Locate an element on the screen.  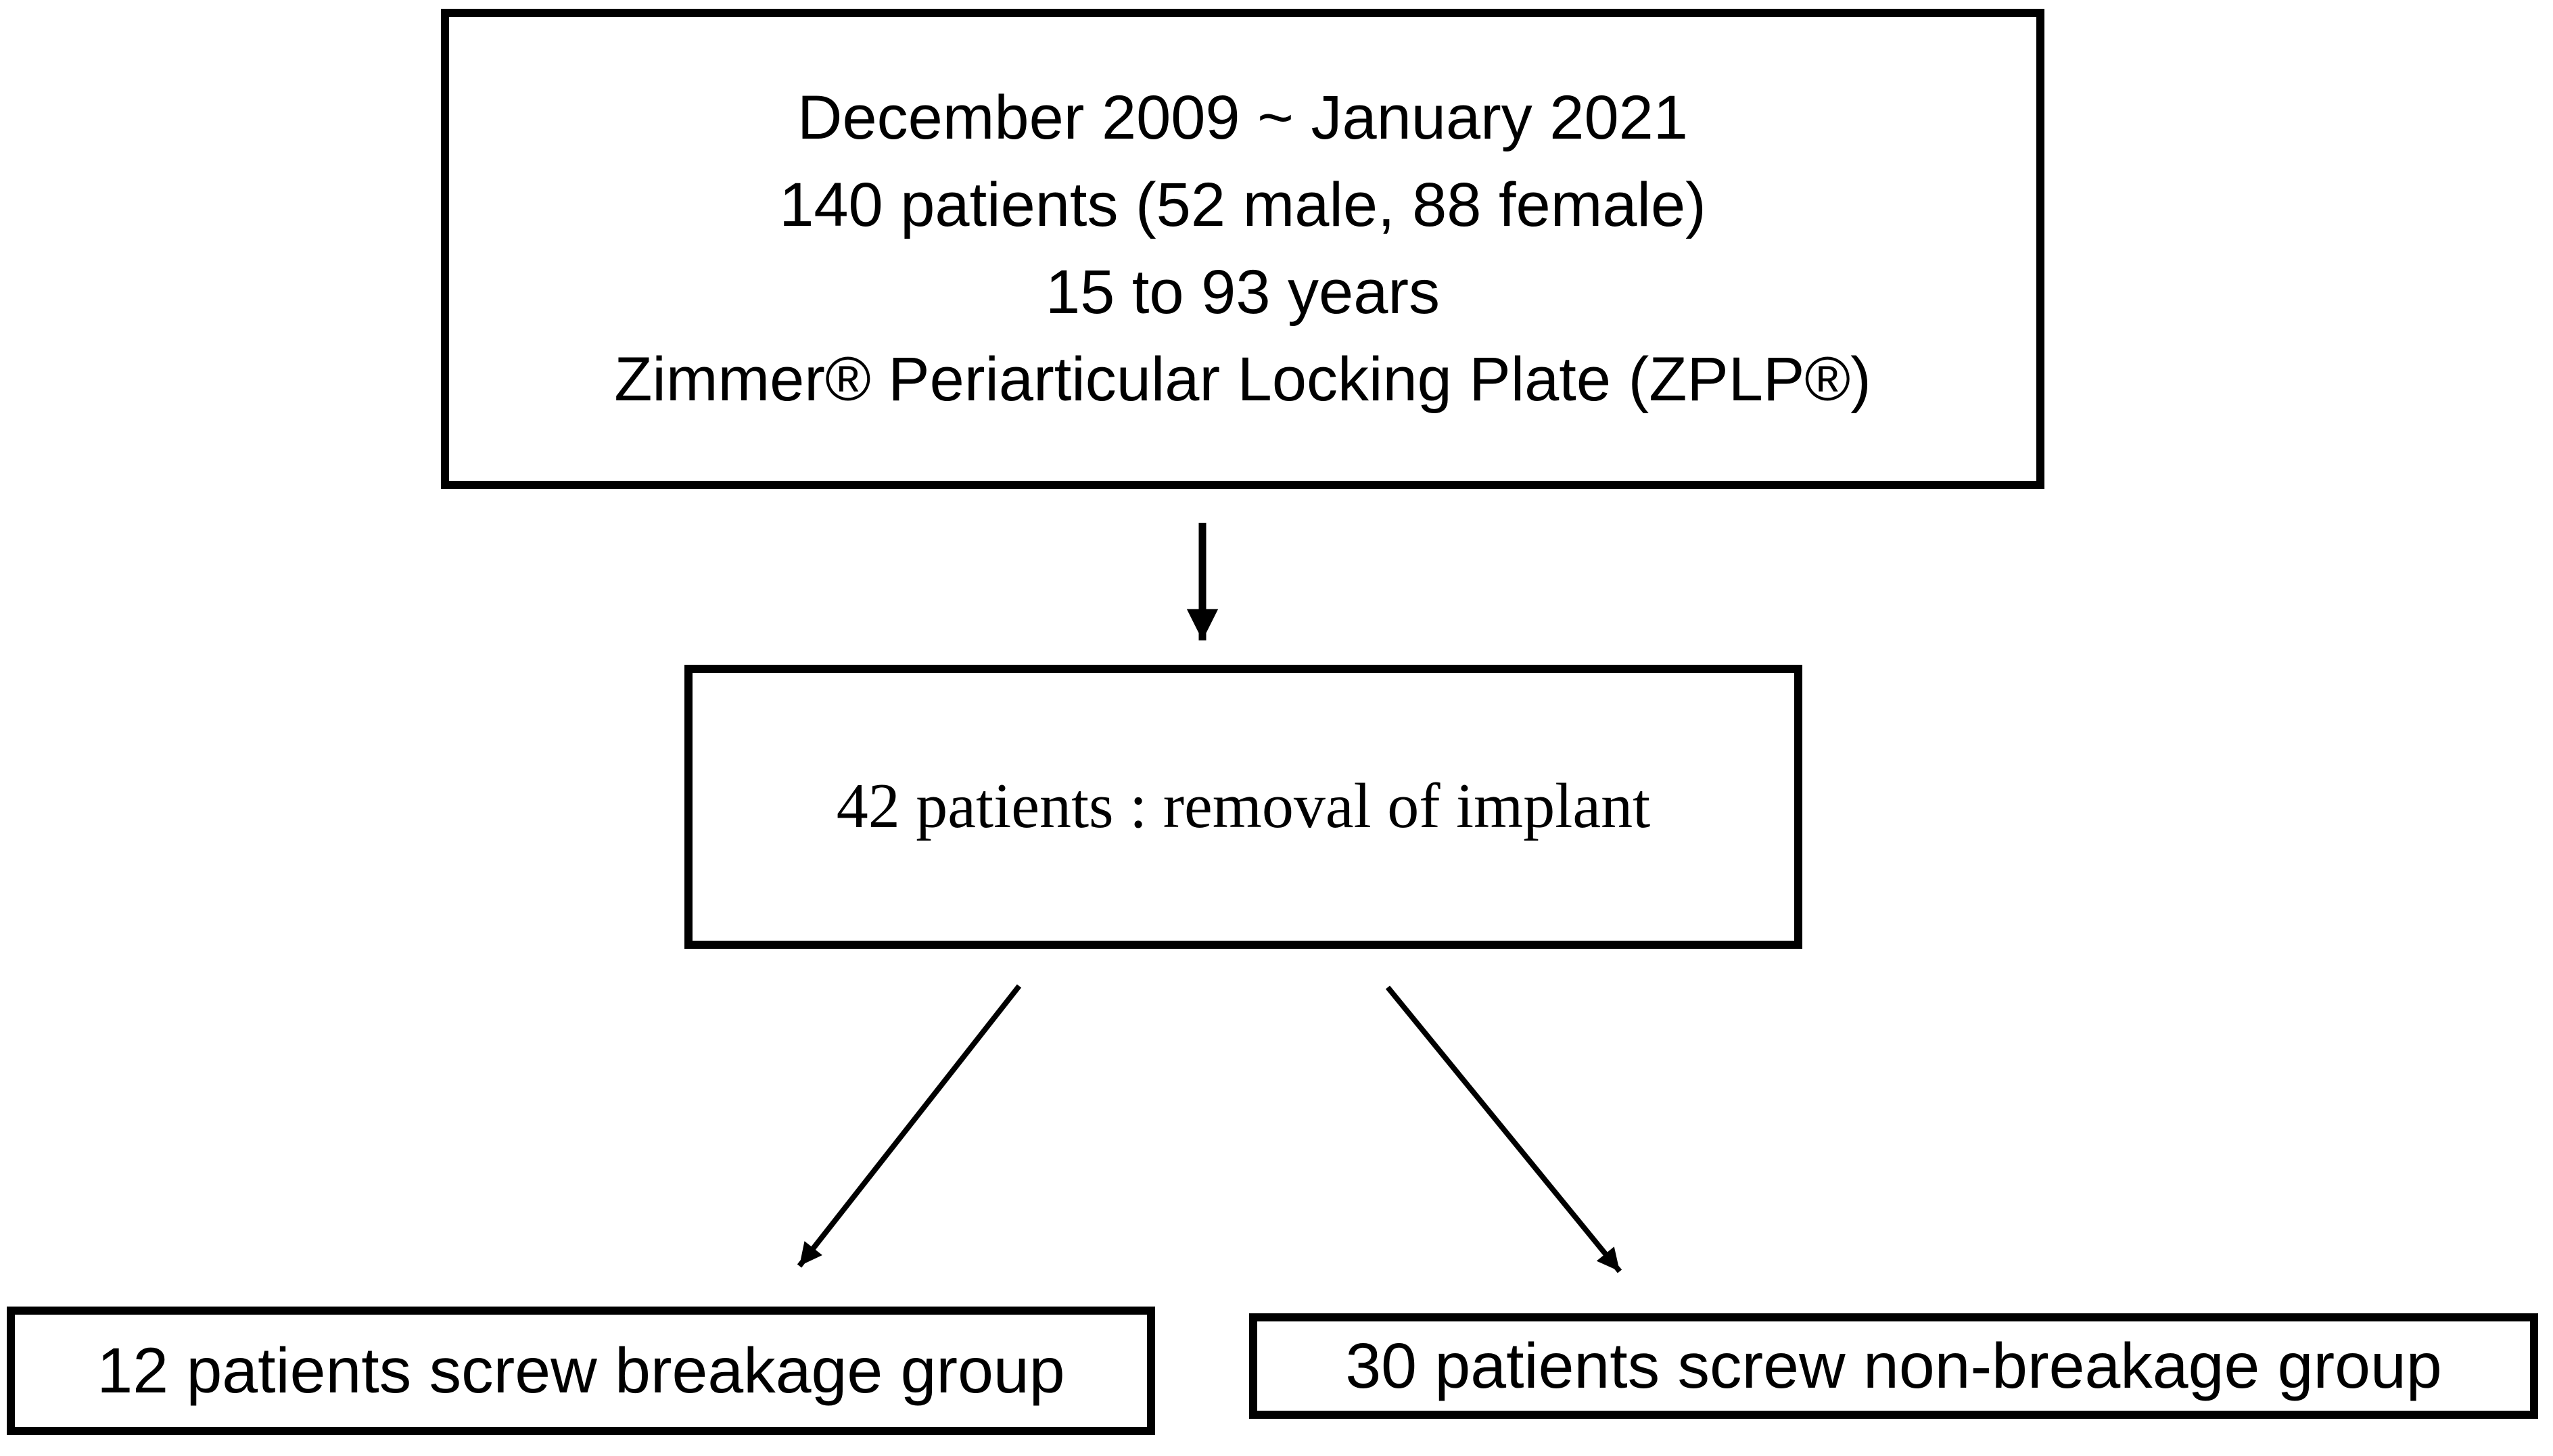
removal-box: 42 patients : removal of implant is located at coordinates (1243, 807).